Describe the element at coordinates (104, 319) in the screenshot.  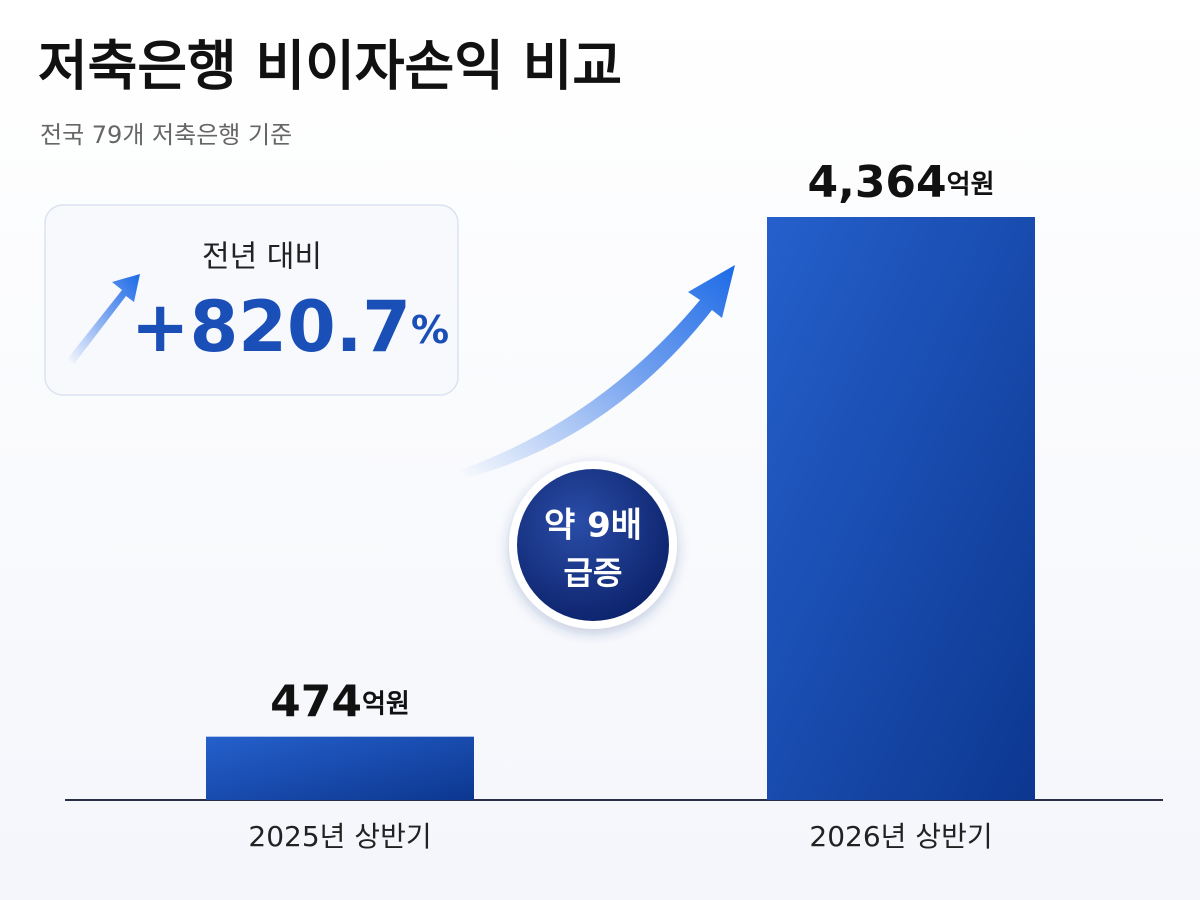
I see `callout-arrow` at that location.